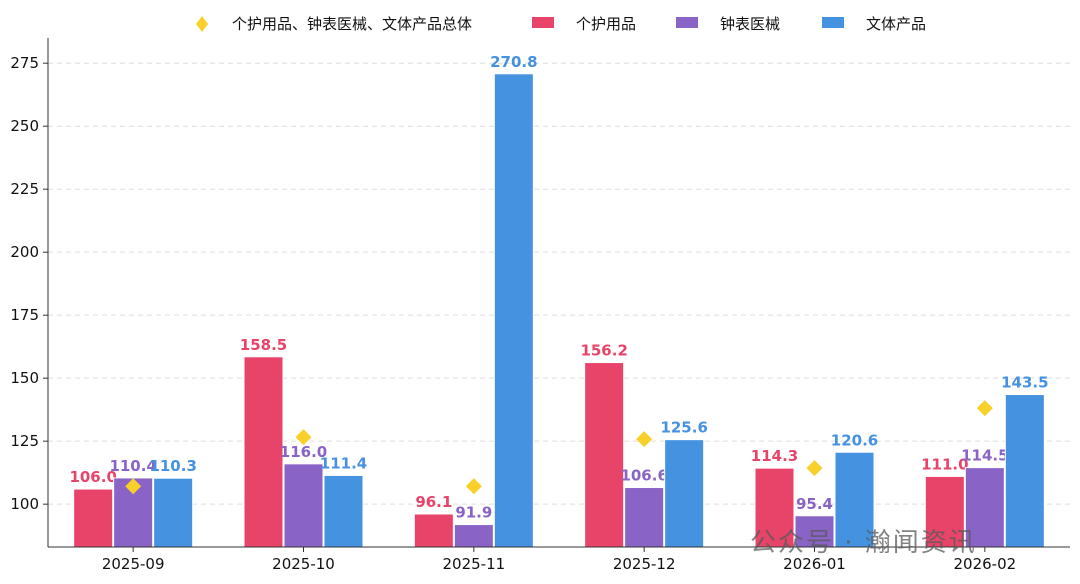 This screenshot has width=1080, height=584. Describe the element at coordinates (644, 564) in the screenshot. I see `x-tick-label: 2025-12` at that location.